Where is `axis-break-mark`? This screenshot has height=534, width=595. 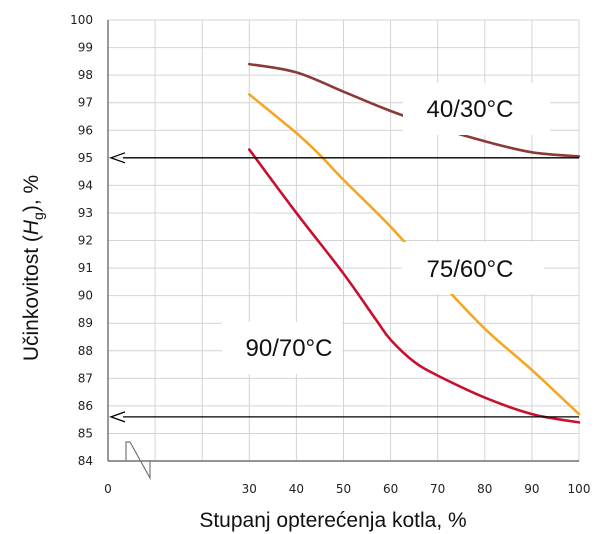 axis-break-mark is located at coordinates (138, 461).